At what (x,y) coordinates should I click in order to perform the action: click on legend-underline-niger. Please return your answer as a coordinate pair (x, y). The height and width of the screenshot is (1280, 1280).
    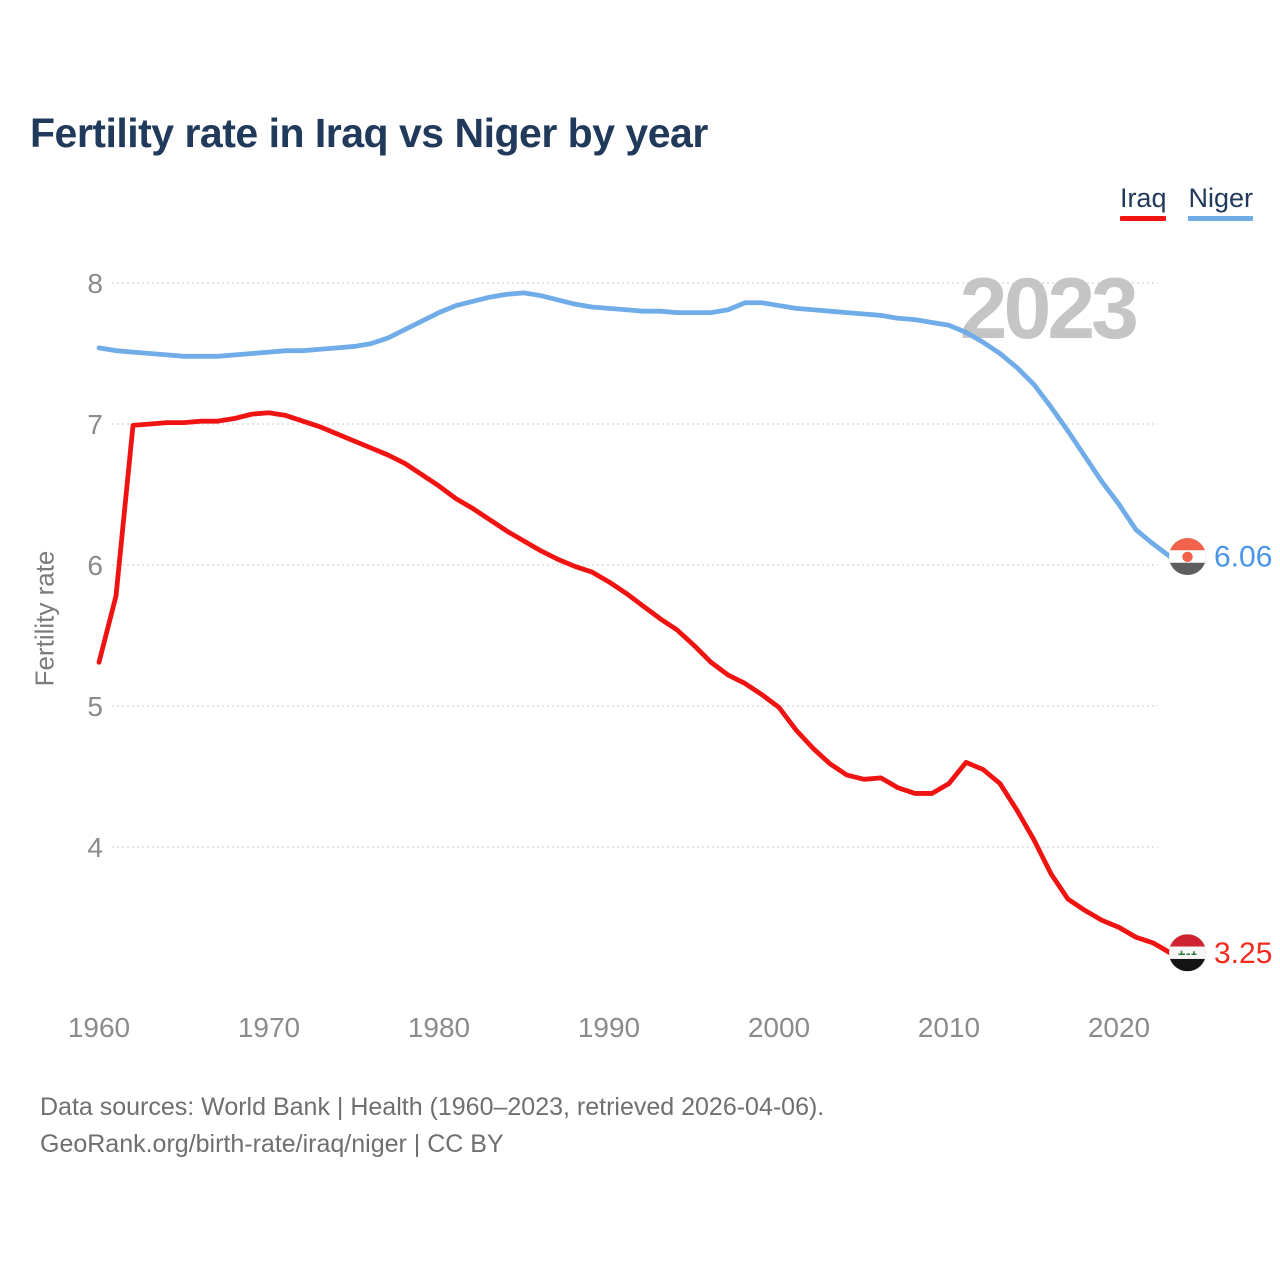
    Looking at the image, I should click on (1220, 219).